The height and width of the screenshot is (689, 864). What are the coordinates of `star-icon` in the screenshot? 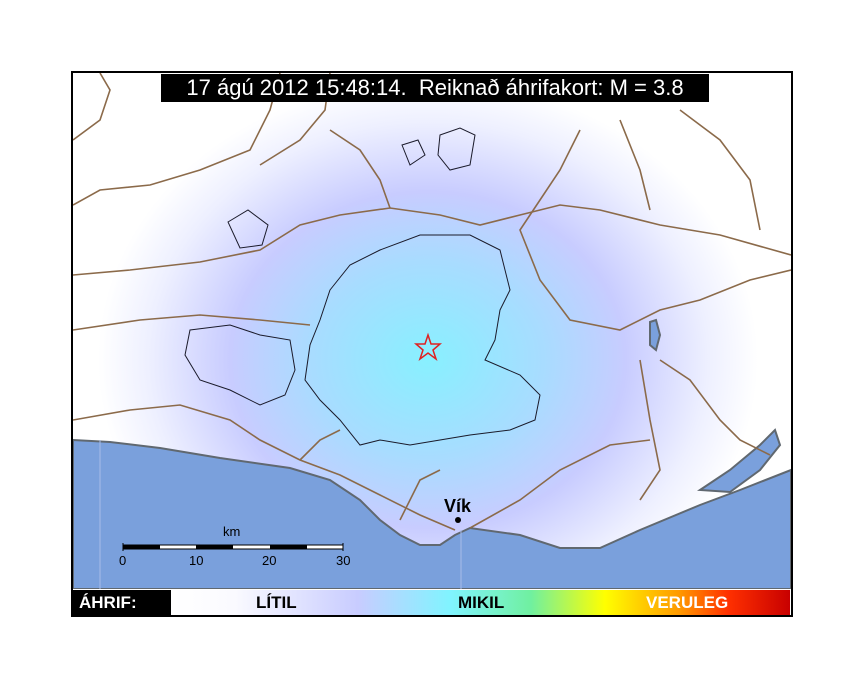 It's located at (428, 347).